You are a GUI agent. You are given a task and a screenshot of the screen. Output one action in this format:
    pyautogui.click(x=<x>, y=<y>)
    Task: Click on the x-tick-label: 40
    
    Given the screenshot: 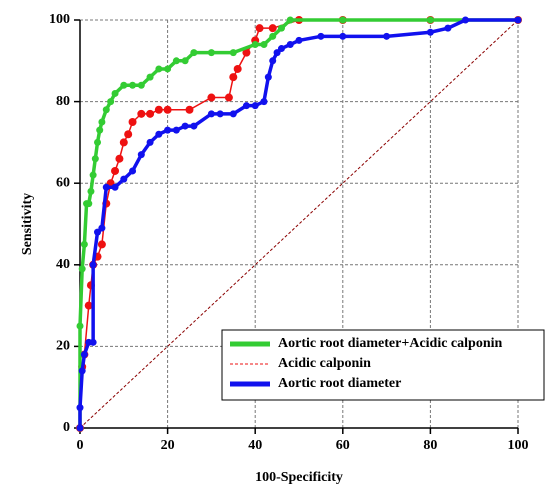 What is the action you would take?
    pyautogui.click(x=255, y=445)
    